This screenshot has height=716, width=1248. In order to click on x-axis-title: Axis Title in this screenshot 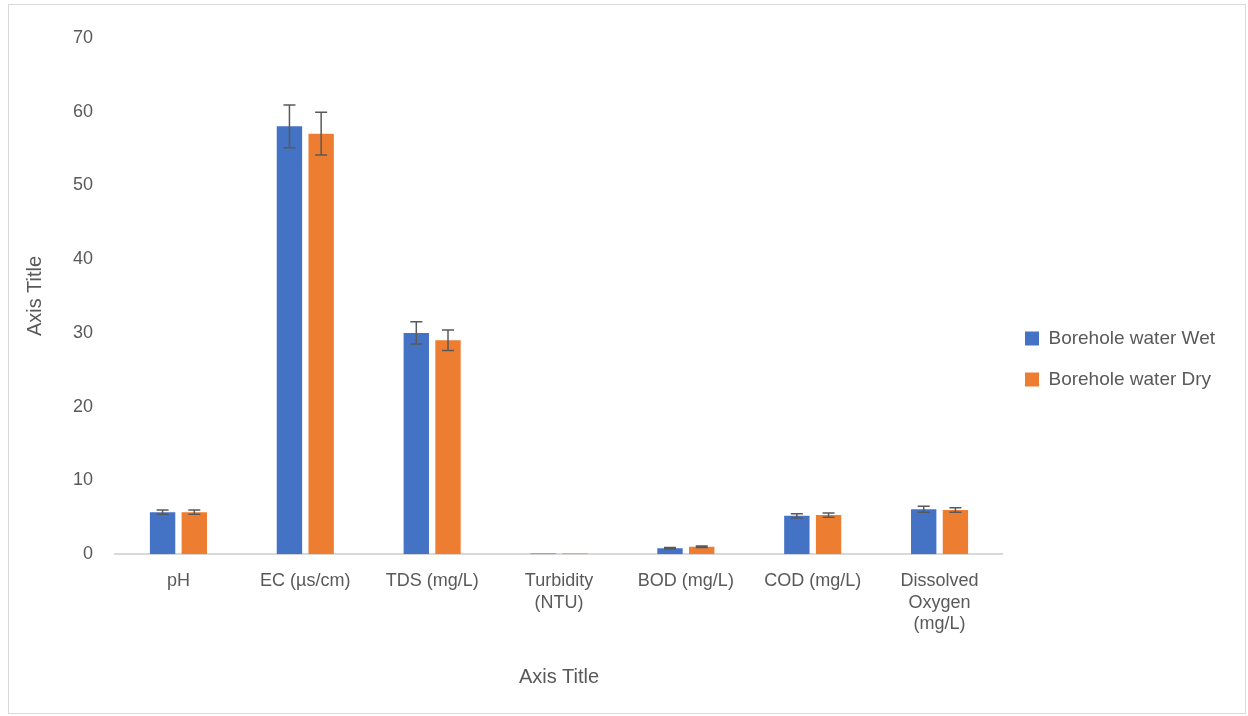, I will do `click(559, 675)`.